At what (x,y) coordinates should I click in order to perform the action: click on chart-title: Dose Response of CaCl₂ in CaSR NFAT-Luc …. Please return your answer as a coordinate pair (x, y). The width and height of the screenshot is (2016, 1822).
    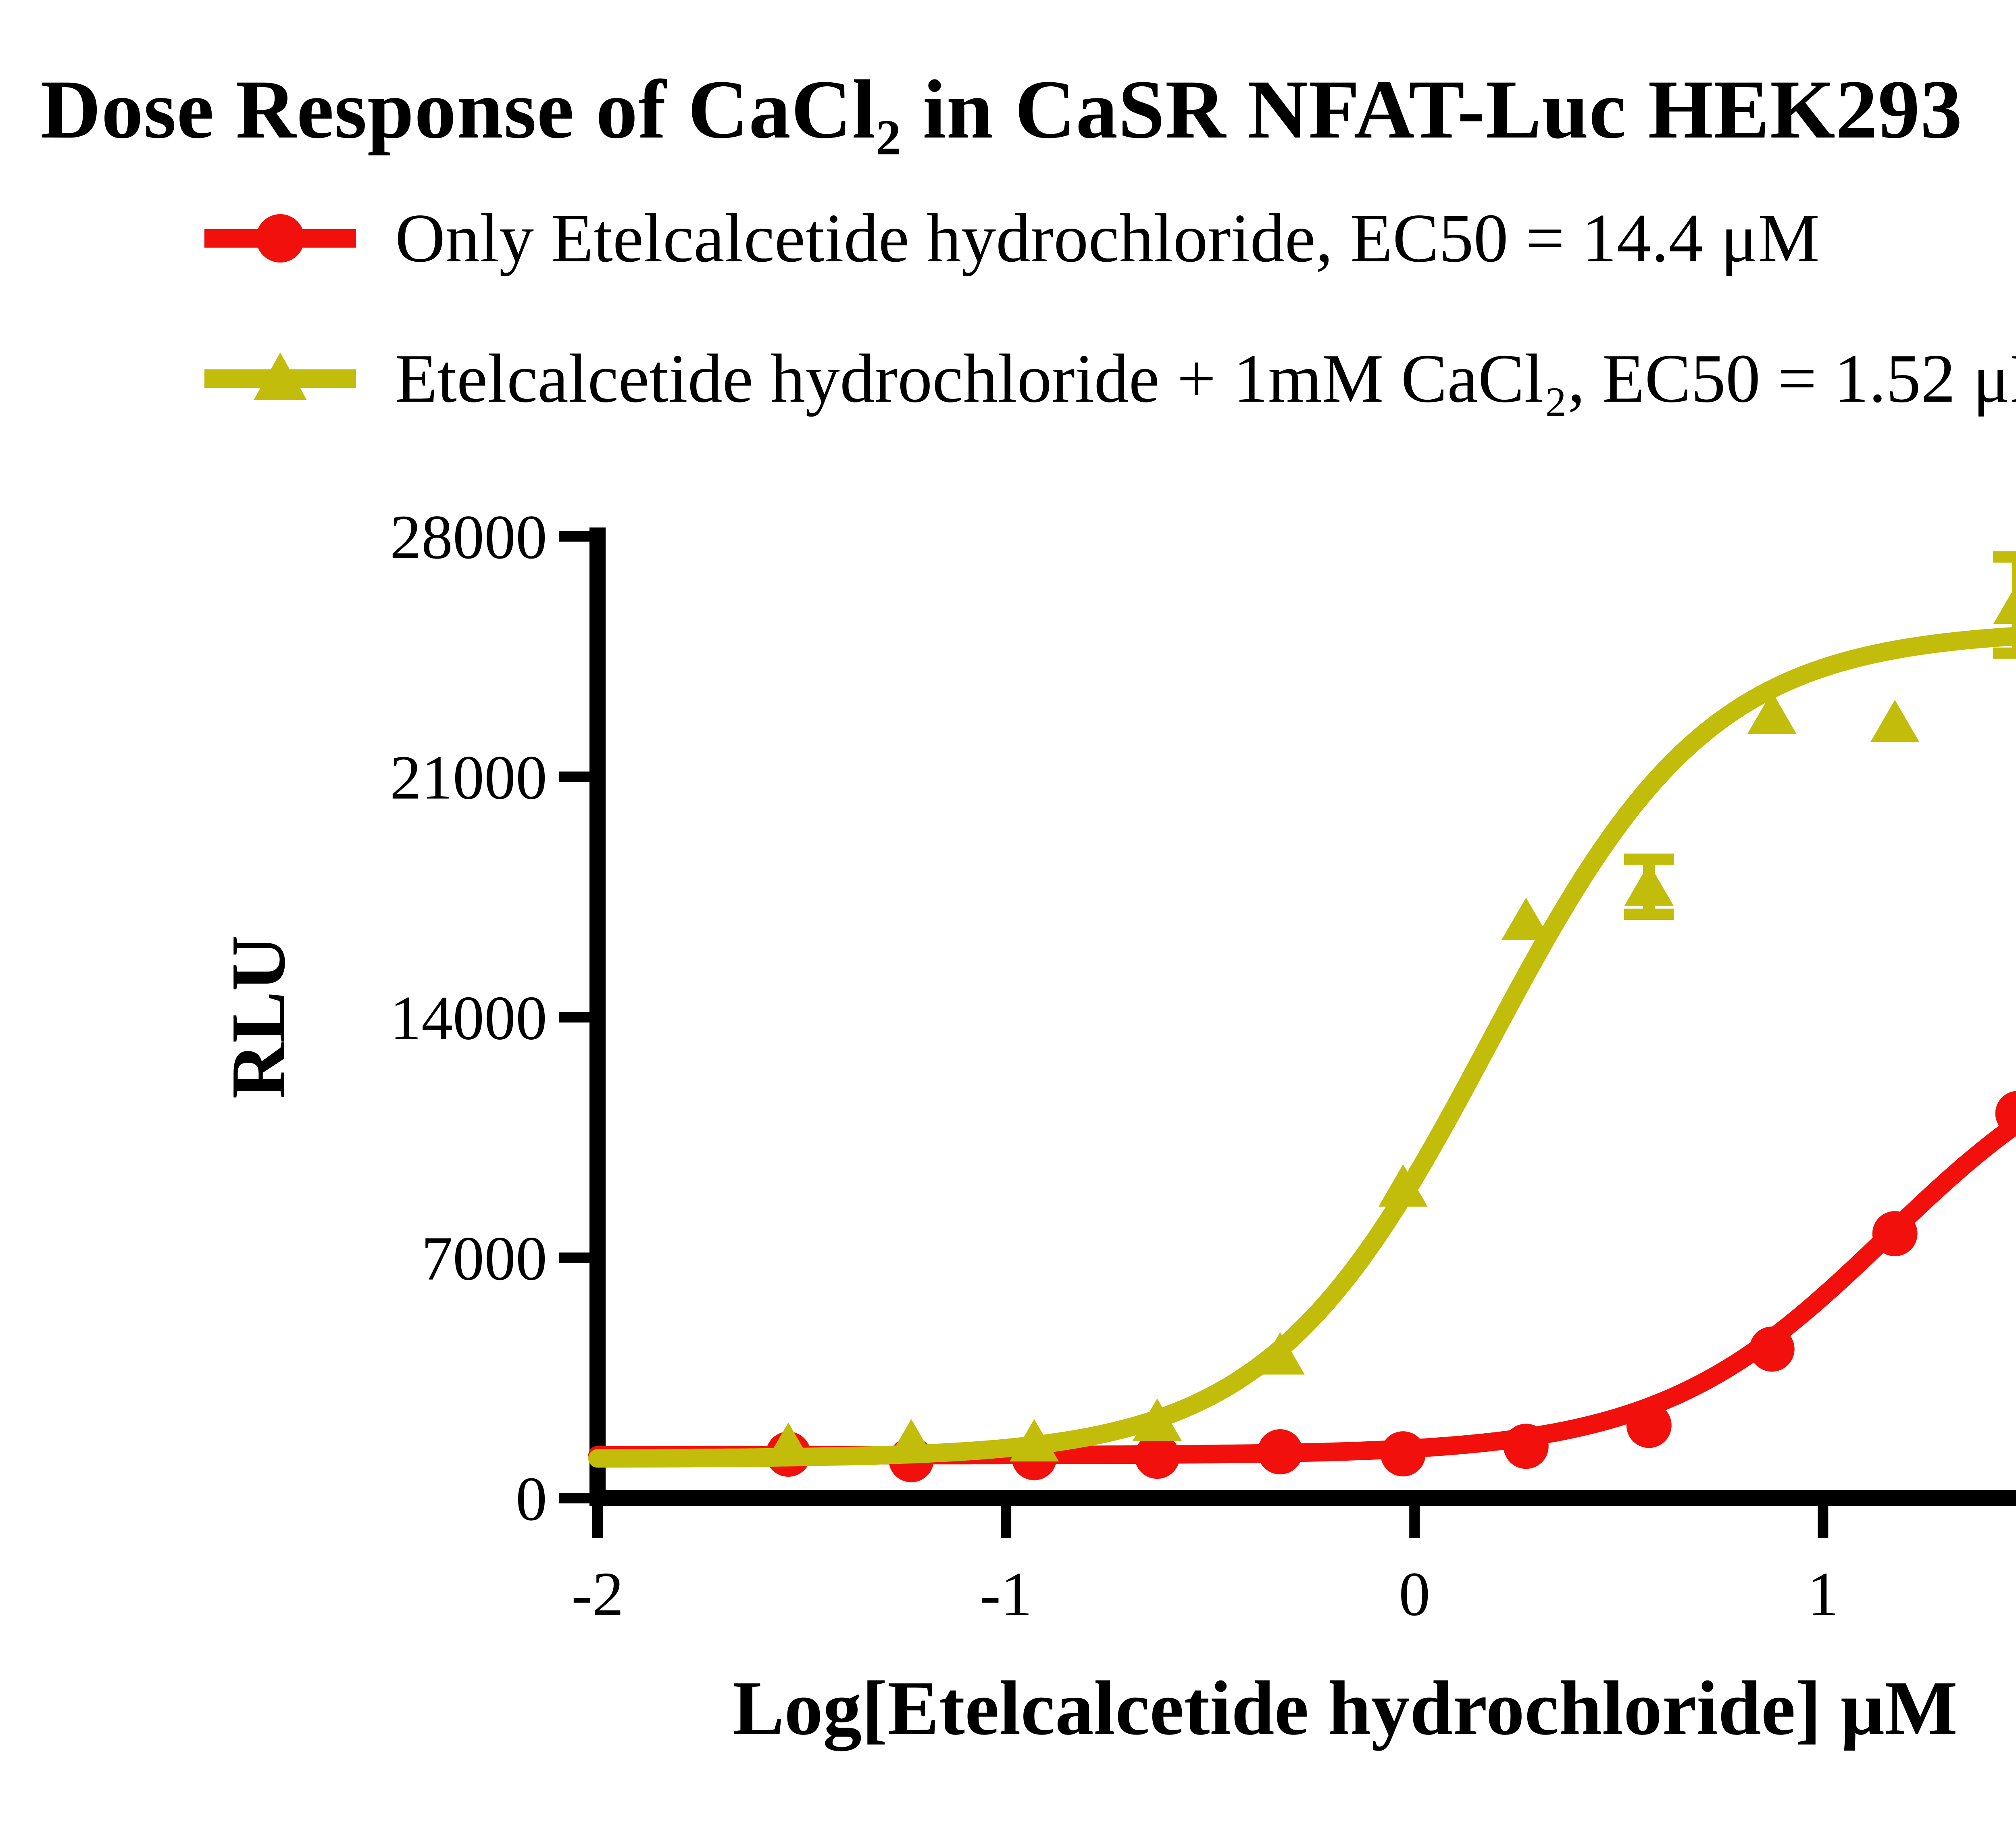
    Looking at the image, I should click on (1028, 109).